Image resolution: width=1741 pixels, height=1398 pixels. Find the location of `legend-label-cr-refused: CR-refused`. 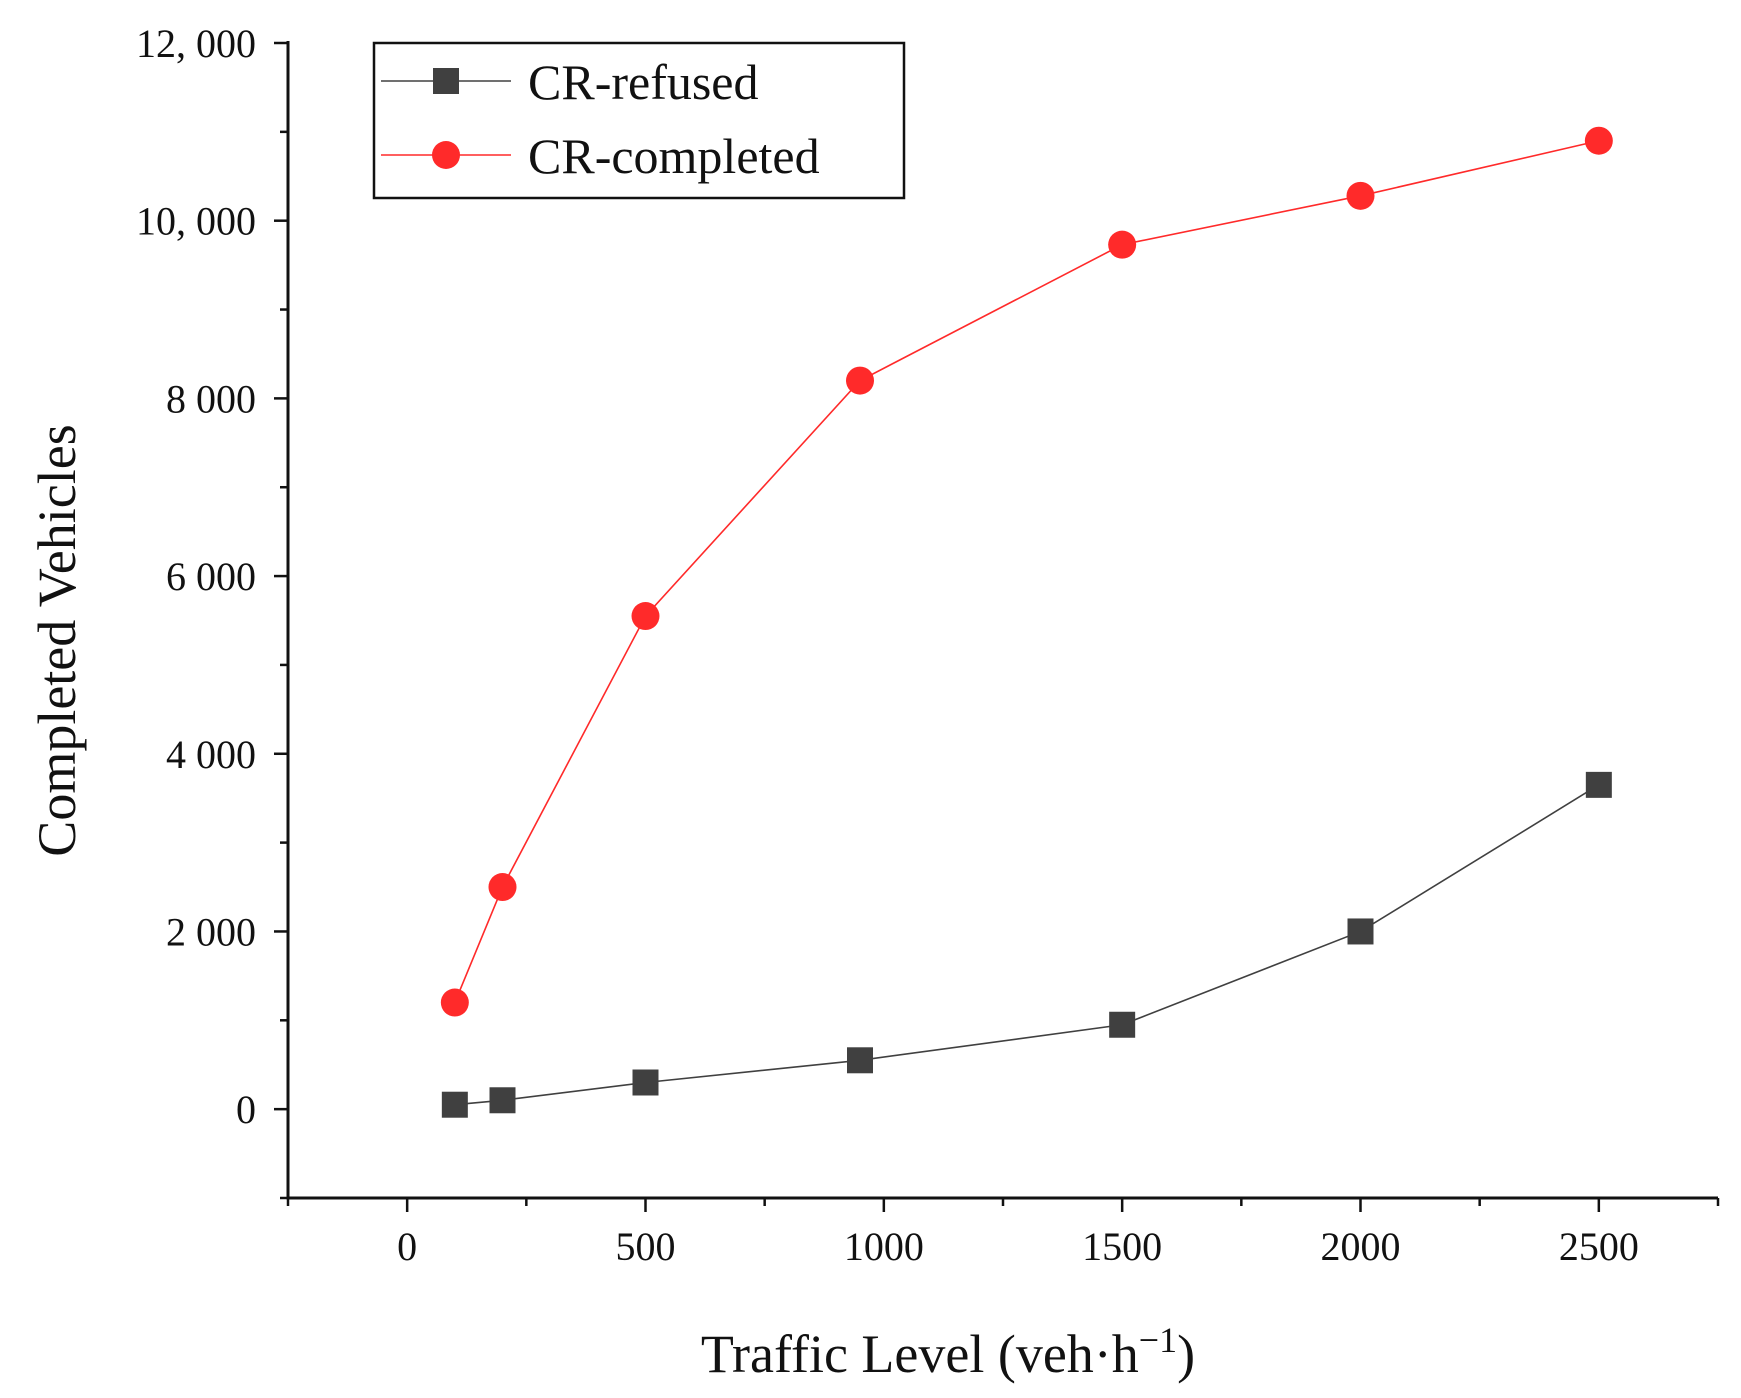

legend-label-cr-refused: CR-refused is located at coordinates (643, 82).